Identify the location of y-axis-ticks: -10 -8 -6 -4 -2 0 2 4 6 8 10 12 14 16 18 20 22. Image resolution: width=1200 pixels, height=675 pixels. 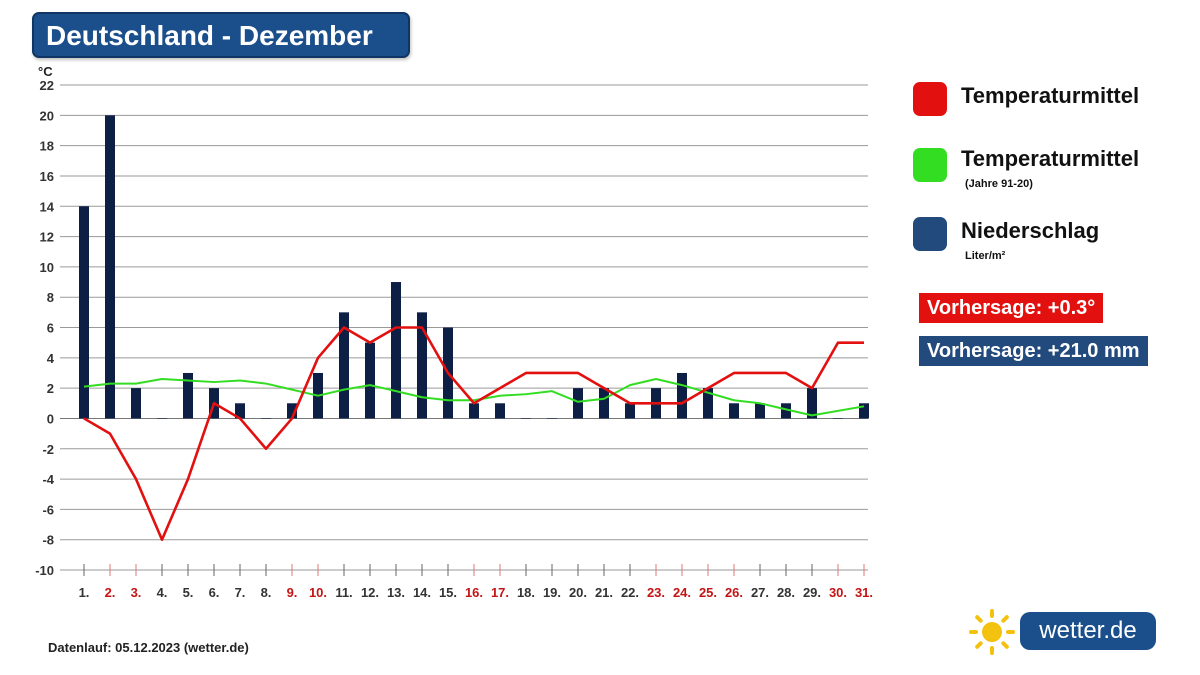
(45, 328).